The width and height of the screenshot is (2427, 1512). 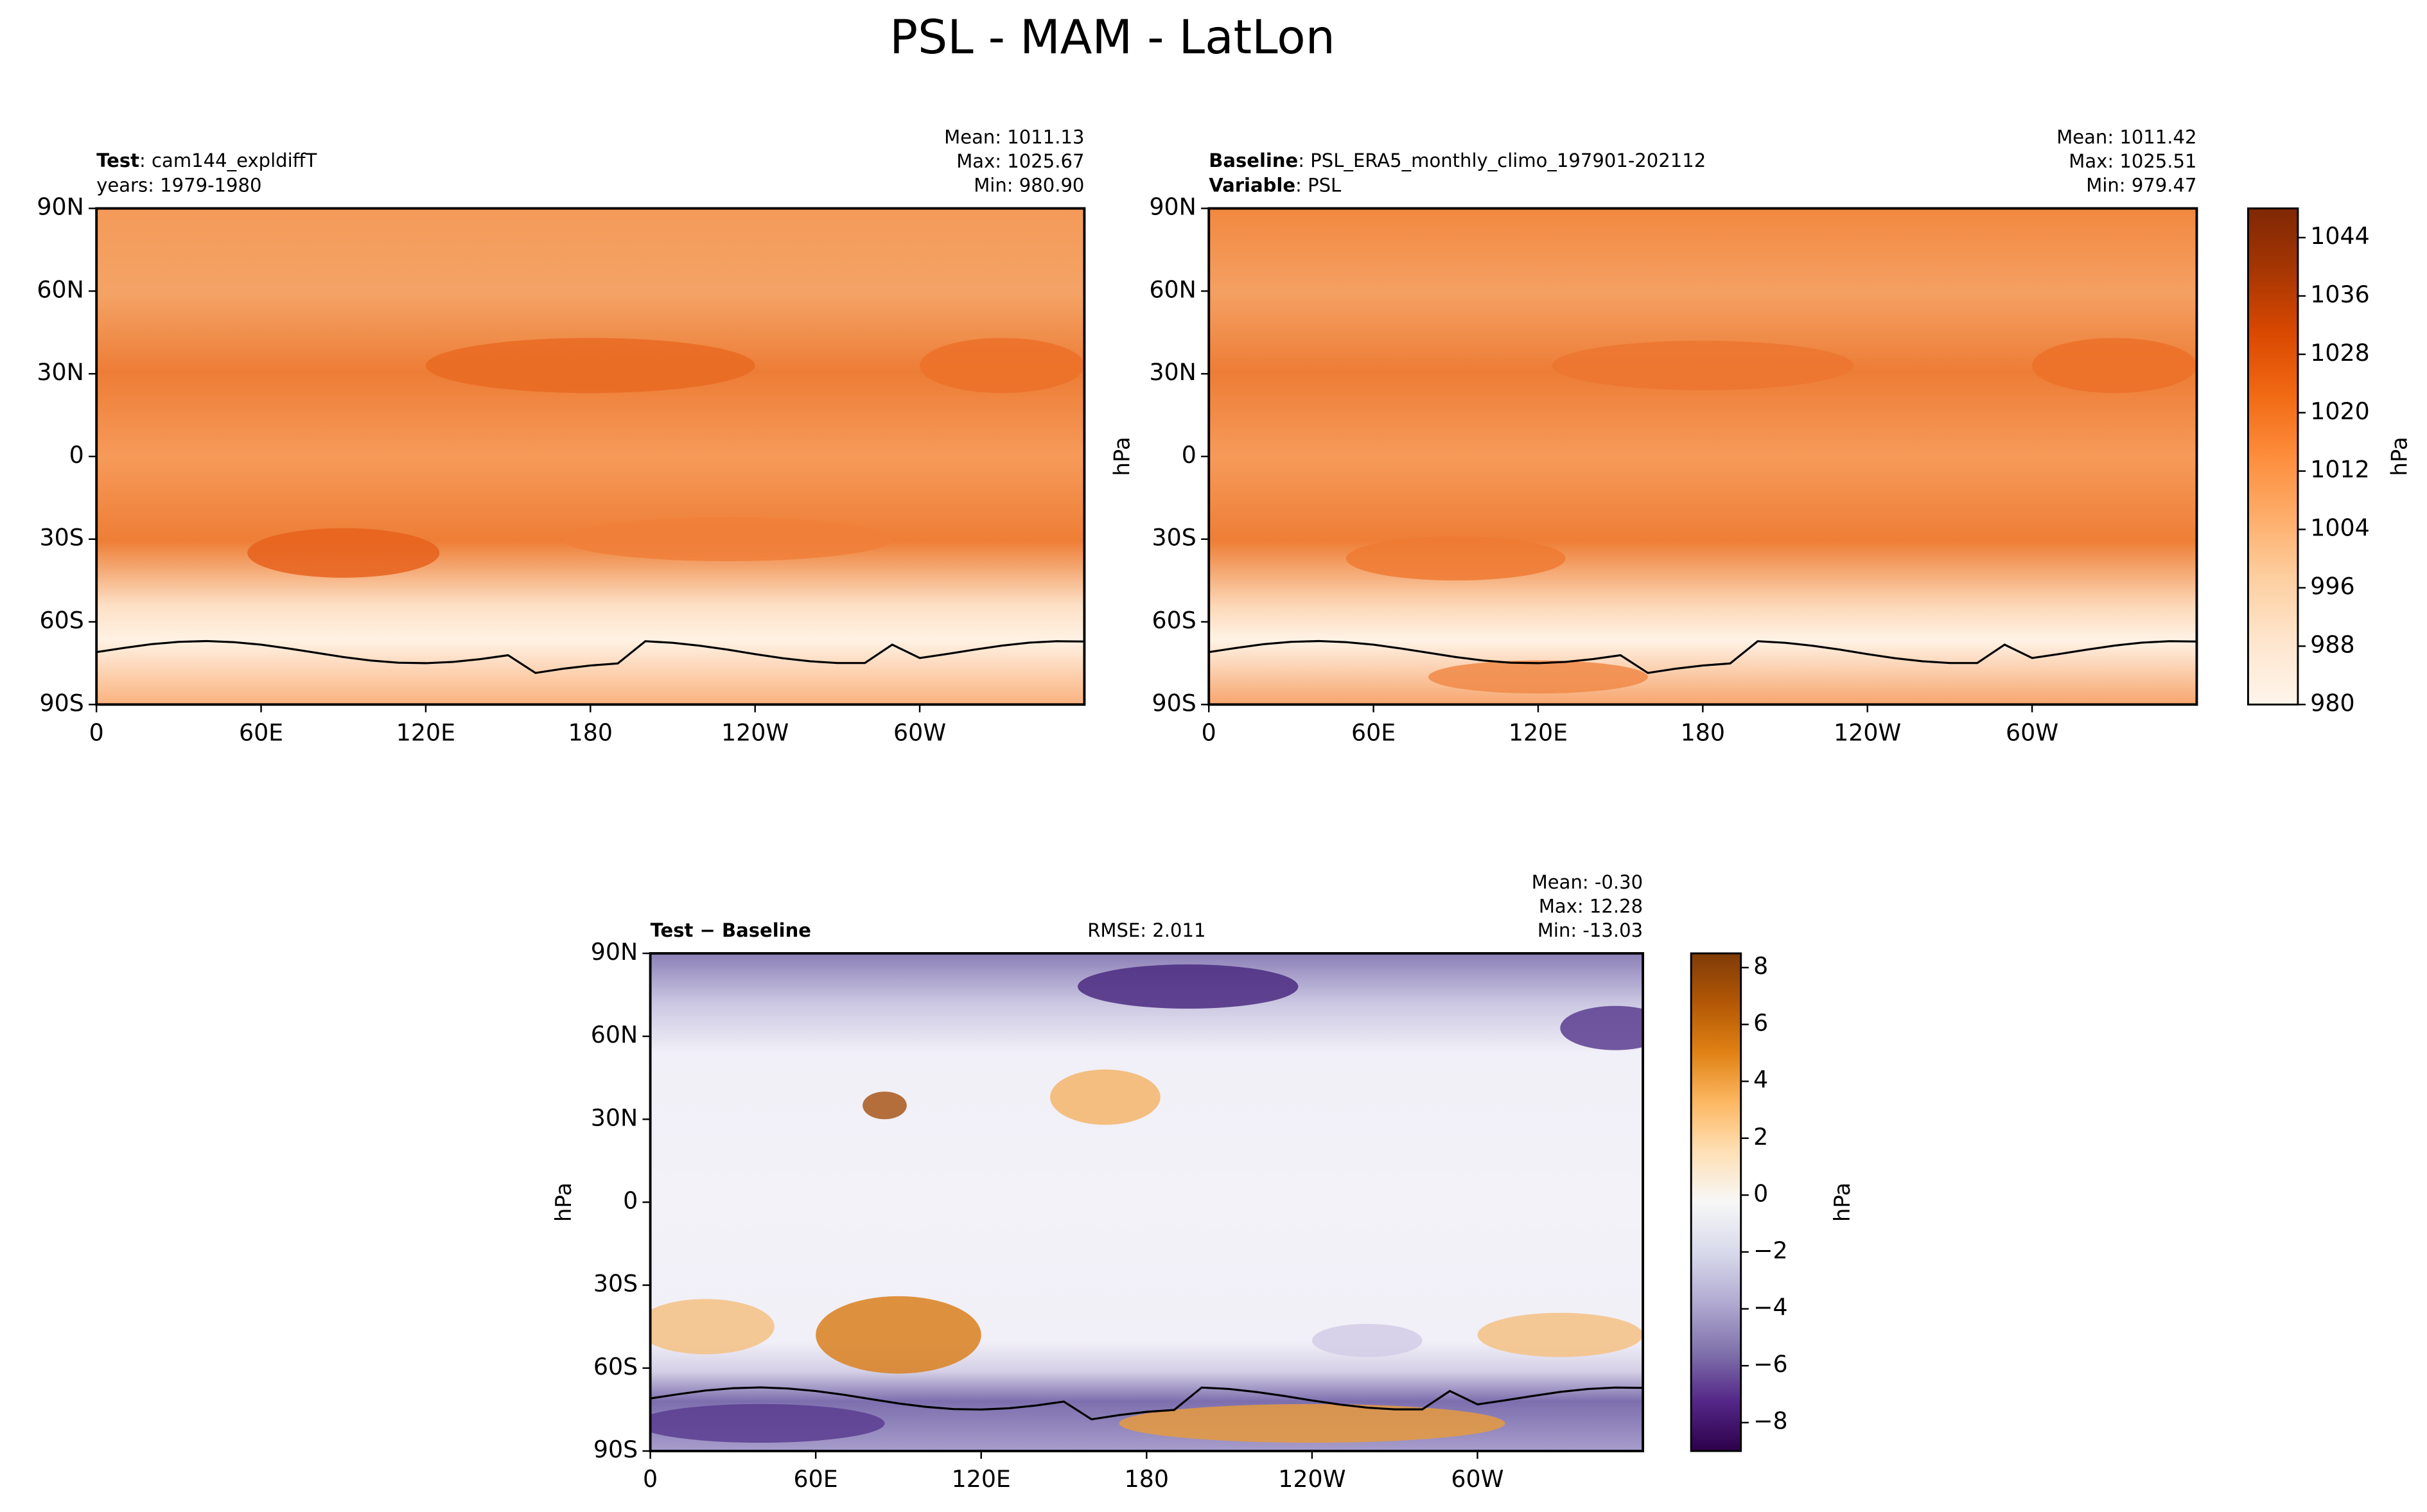 I want to click on panel-stat: Min: 979.47, so click(x=2141, y=185).